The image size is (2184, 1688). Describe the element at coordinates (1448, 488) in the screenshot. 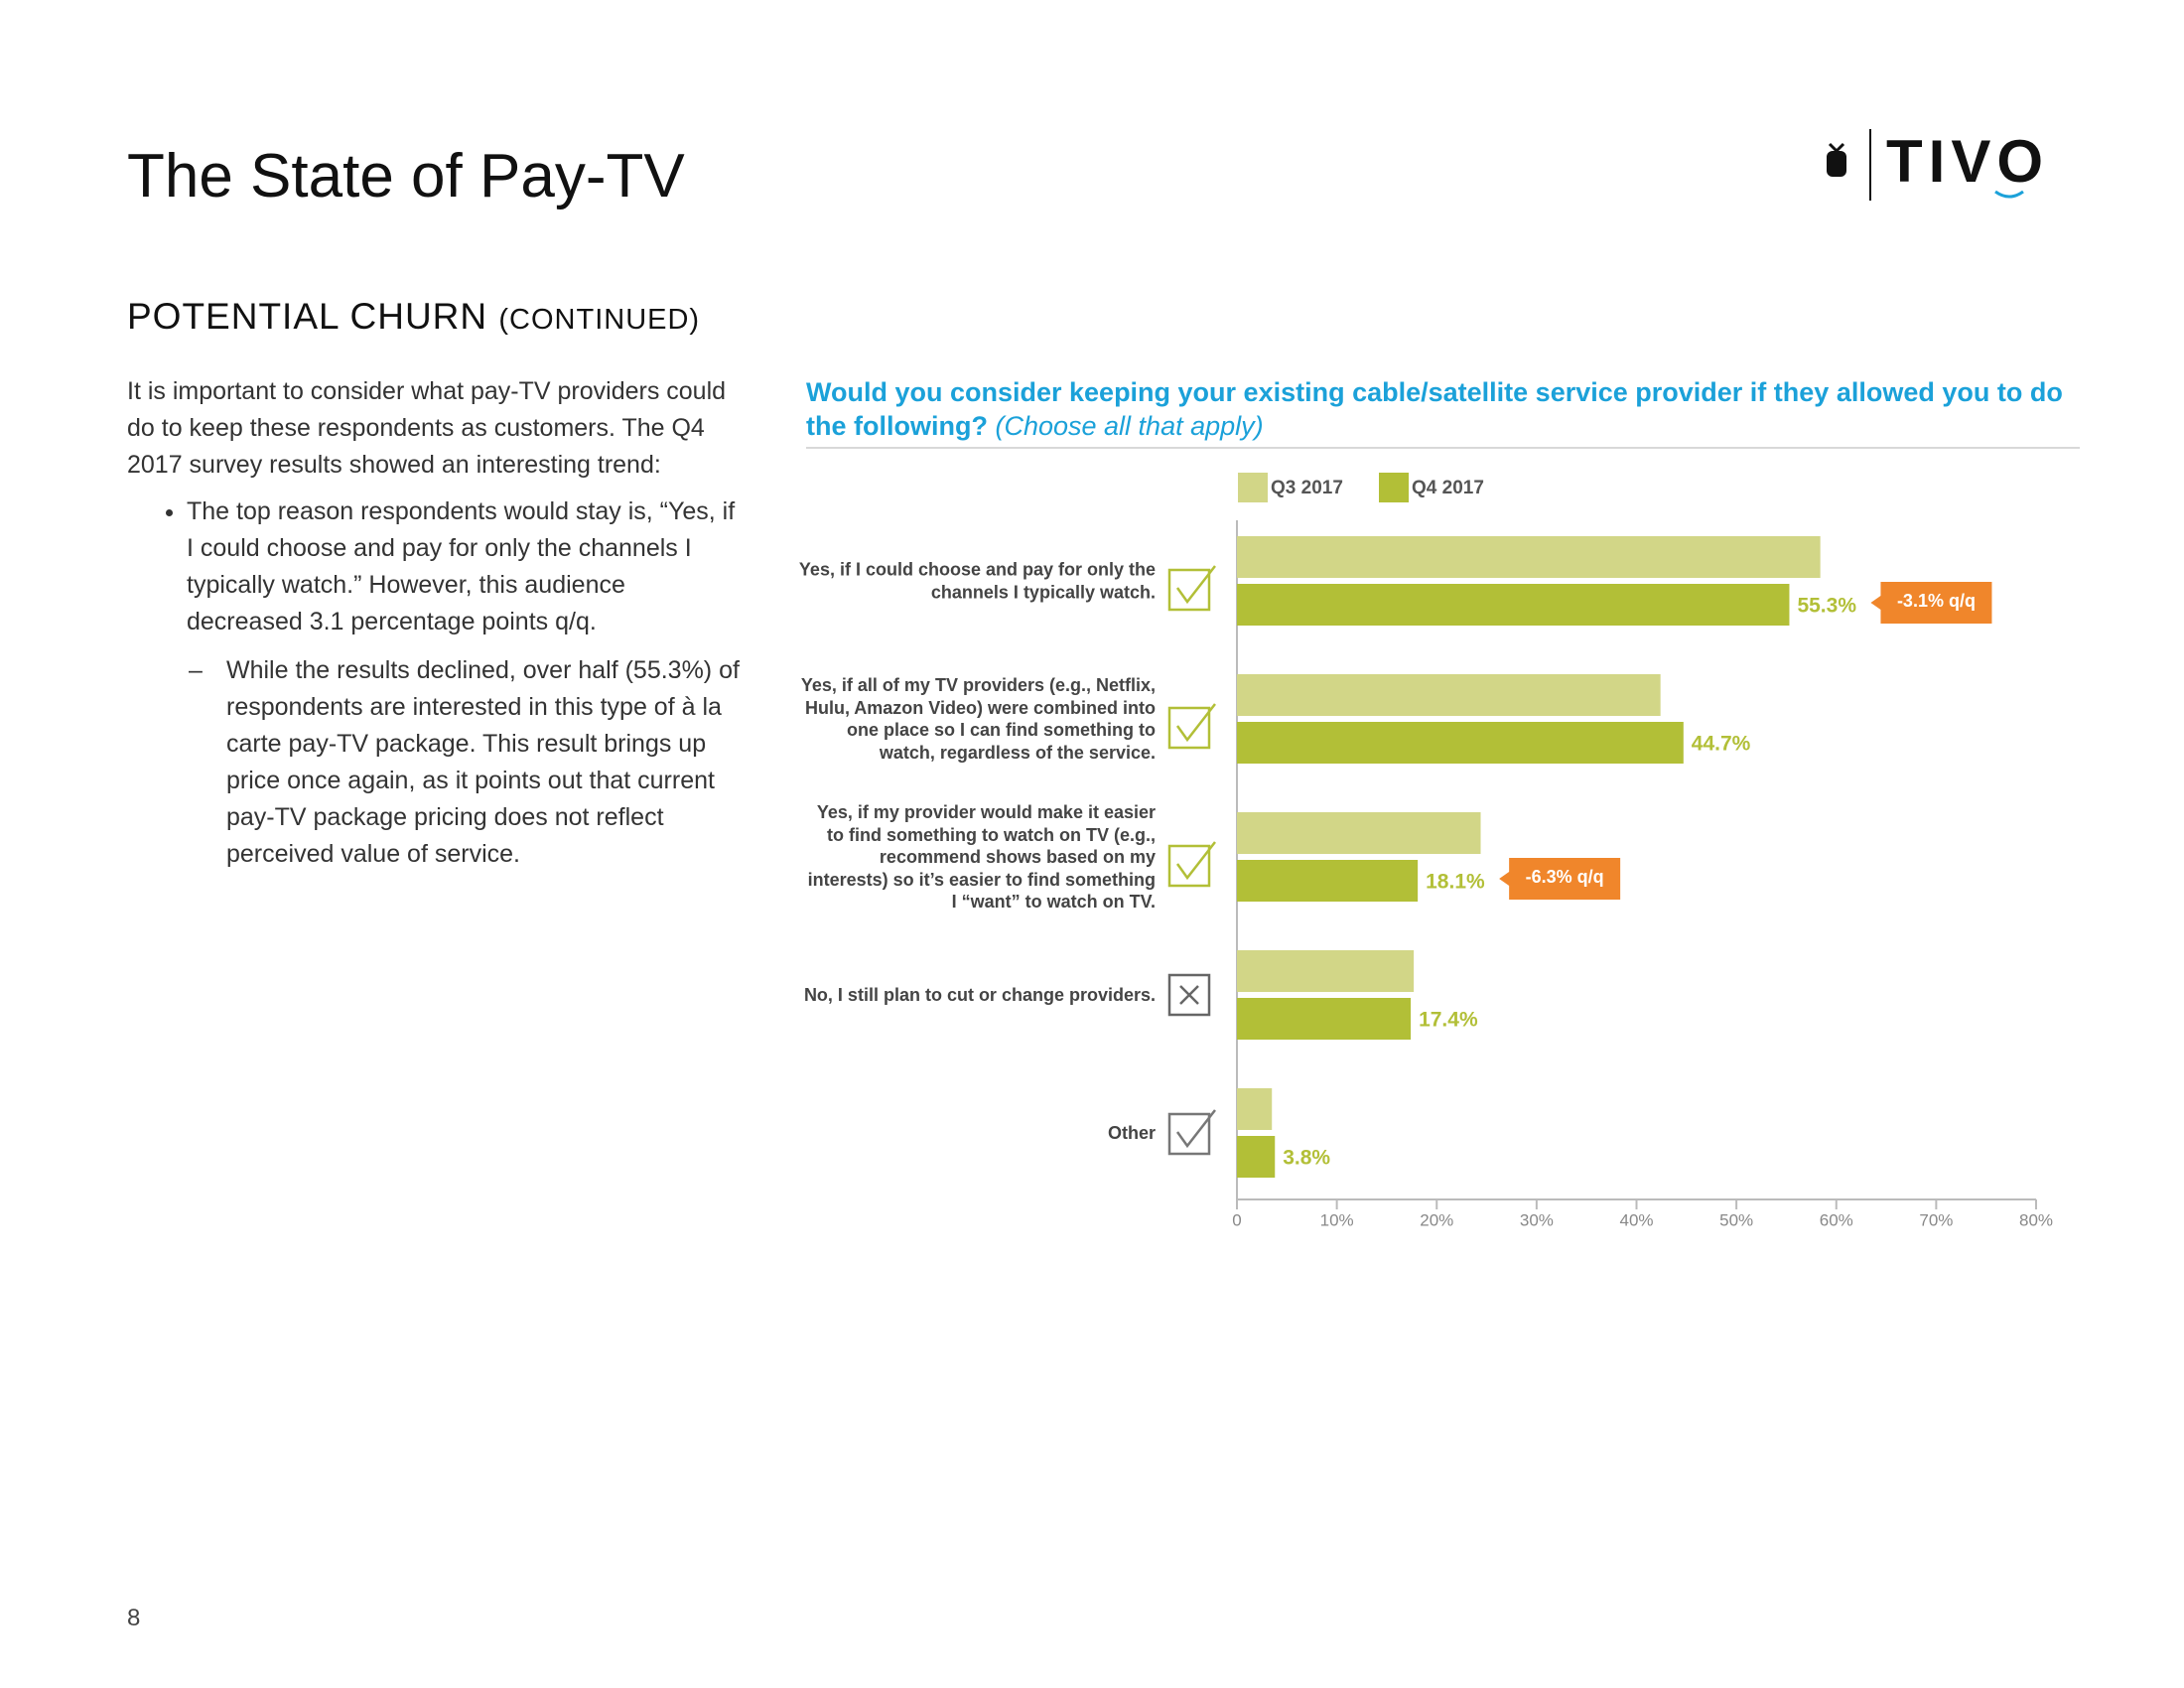

I see `legend-label: Q4 2017` at that location.